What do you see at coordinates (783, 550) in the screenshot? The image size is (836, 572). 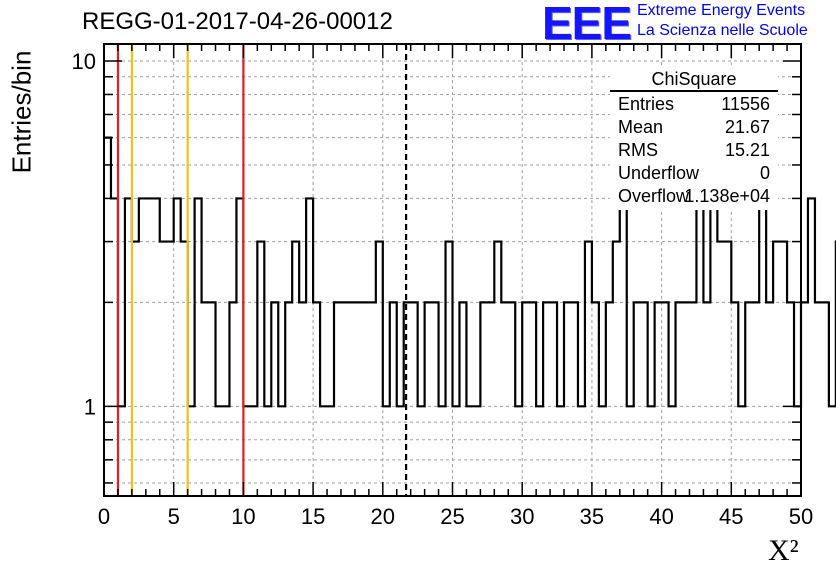 I see `x-axis-label: X²` at bounding box center [783, 550].